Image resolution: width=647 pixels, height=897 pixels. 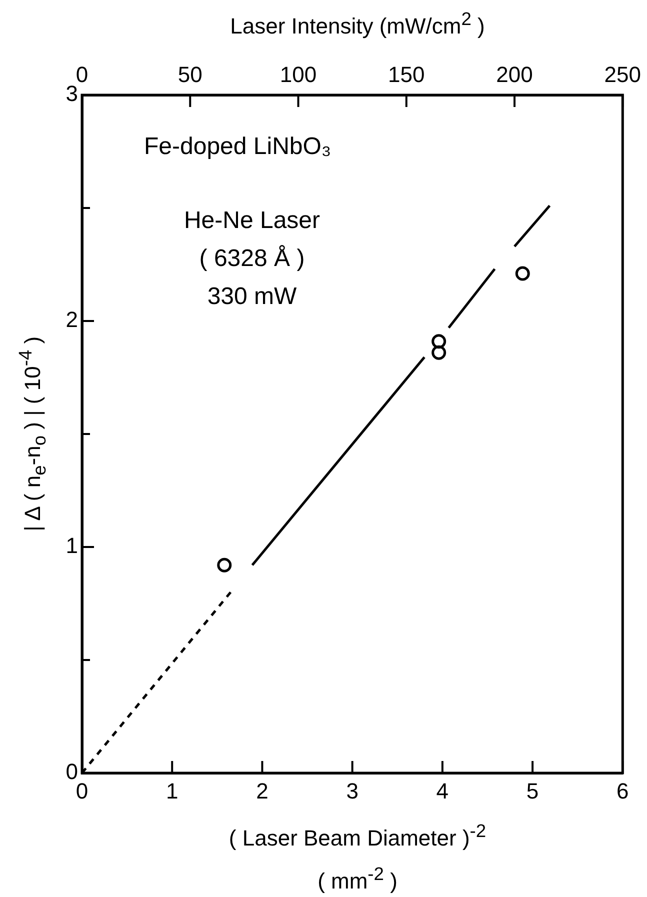 What do you see at coordinates (406, 74) in the screenshot?
I see `x2-tick-label: 150` at bounding box center [406, 74].